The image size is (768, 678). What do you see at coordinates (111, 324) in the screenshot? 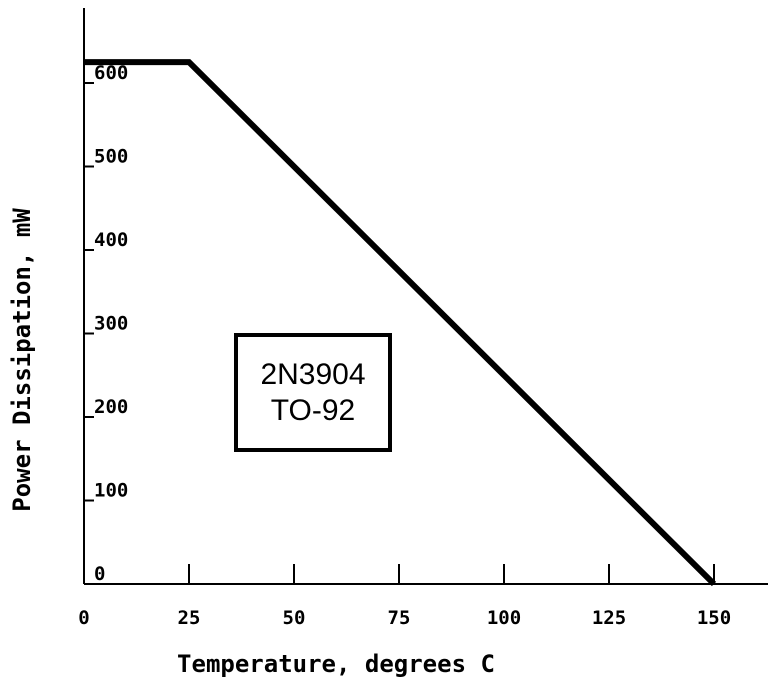
I see `y-tick-label-300: 300` at bounding box center [111, 324].